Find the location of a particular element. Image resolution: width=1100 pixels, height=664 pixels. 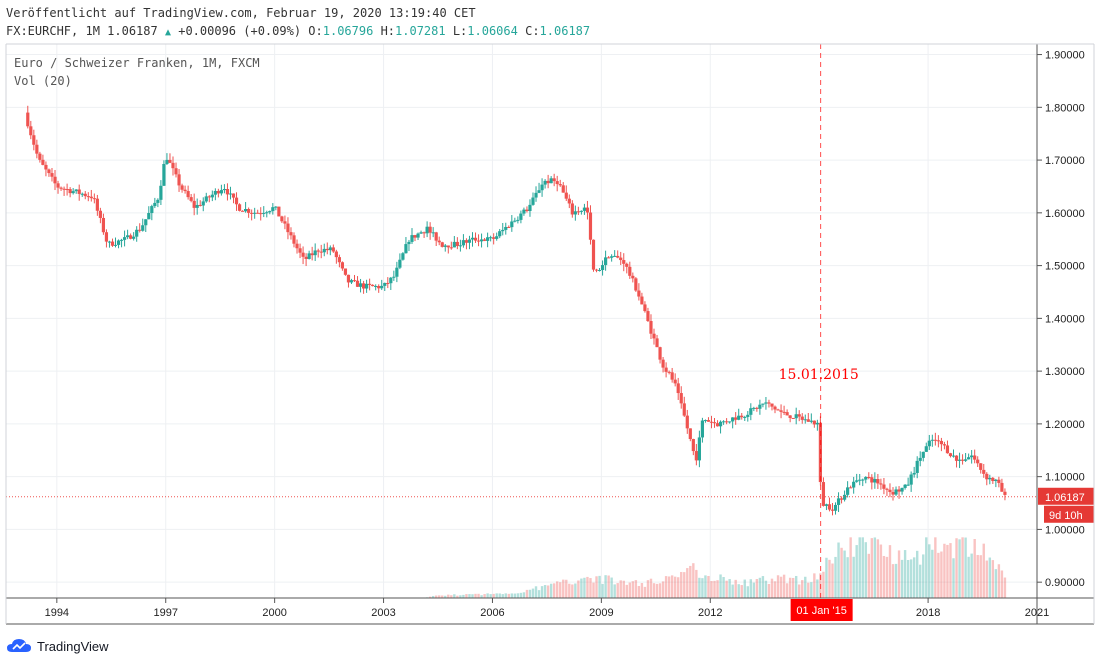

h-label: H: is located at coordinates (388, 31).